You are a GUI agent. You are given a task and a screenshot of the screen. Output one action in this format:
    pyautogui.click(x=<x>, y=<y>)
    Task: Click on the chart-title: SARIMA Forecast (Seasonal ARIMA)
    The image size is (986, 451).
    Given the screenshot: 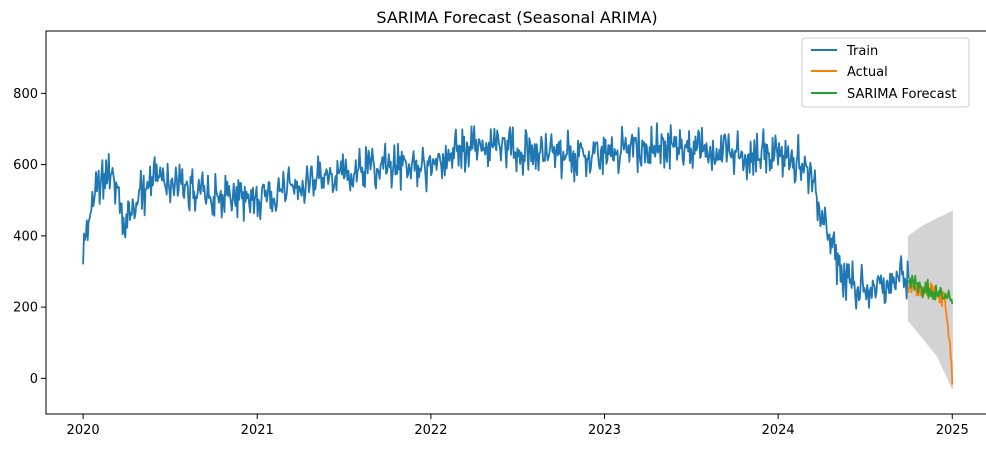 What is the action you would take?
    pyautogui.click(x=516, y=17)
    